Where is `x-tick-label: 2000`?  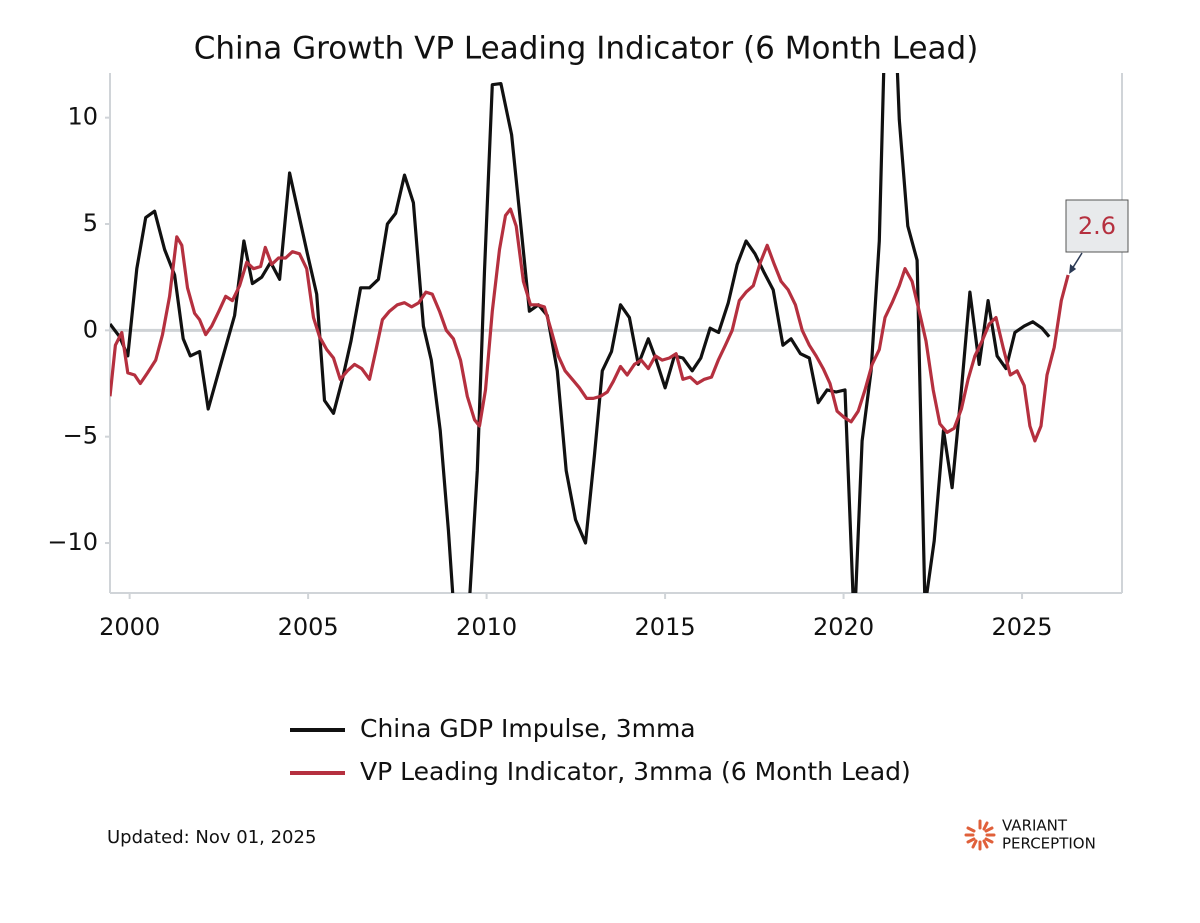 x-tick-label: 2000 is located at coordinates (129, 627).